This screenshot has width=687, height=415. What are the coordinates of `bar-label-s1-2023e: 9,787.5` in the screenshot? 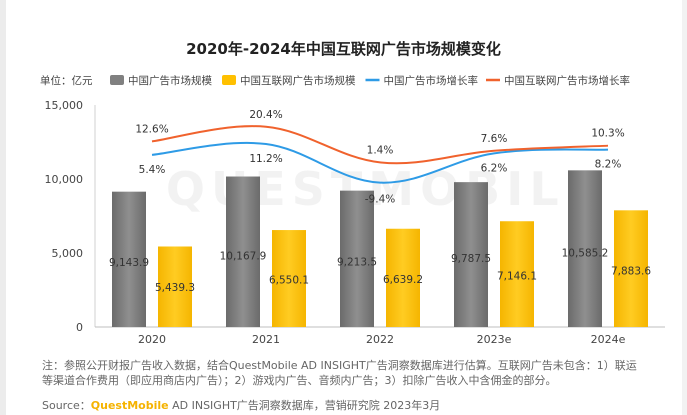 It's located at (471, 259).